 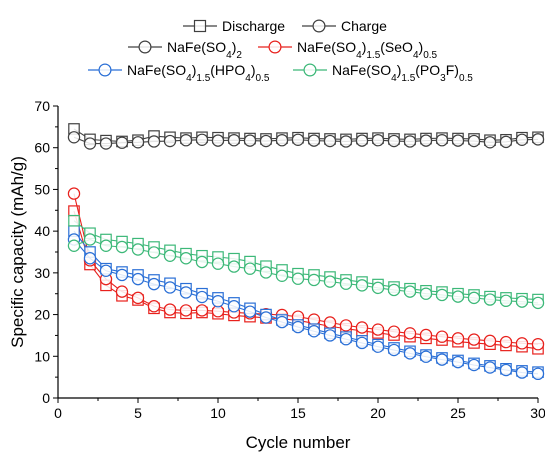 What do you see at coordinates (537, 413) in the screenshot?
I see `x-tick-label: 30` at bounding box center [537, 413].